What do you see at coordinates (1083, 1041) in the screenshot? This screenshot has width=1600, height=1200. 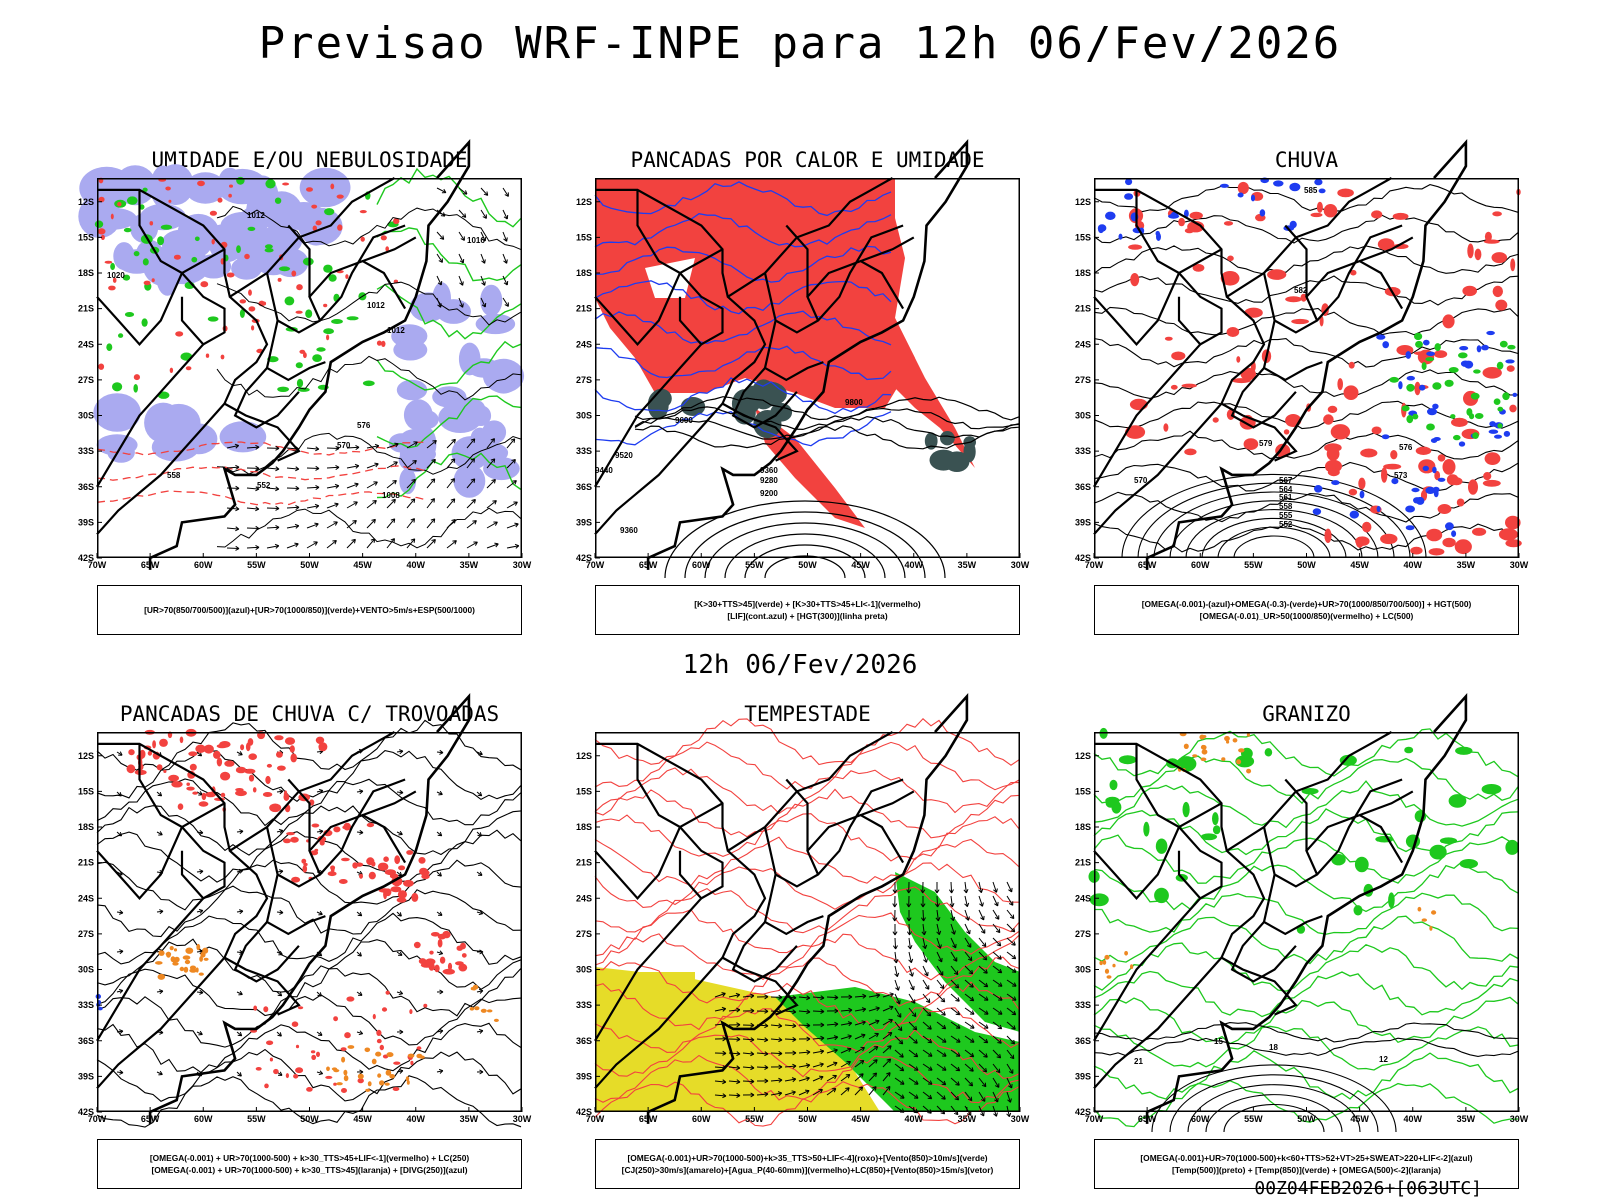 I see `lat-label: 36S` at bounding box center [1083, 1041].